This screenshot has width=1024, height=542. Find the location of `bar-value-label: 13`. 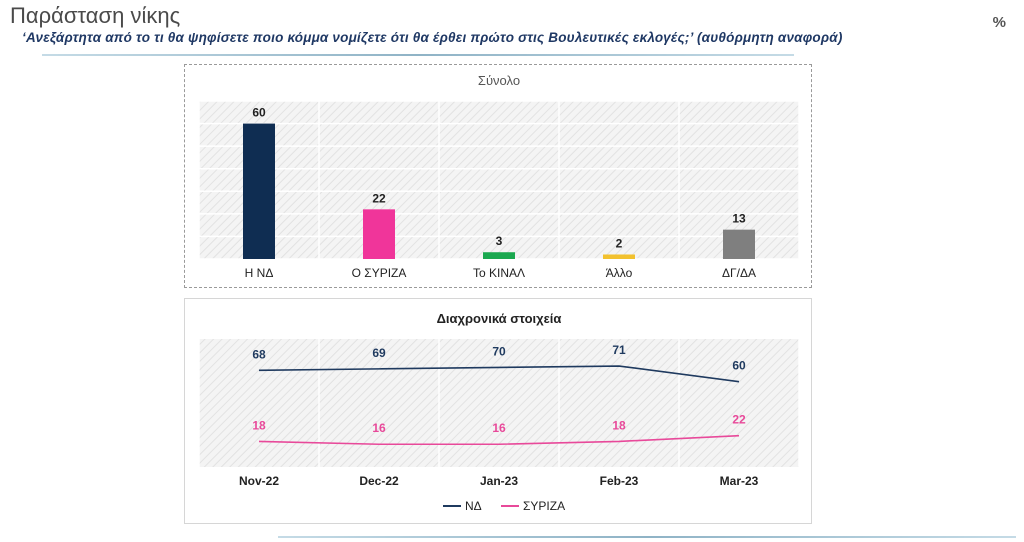

bar-value-label: 13 is located at coordinates (739, 219).